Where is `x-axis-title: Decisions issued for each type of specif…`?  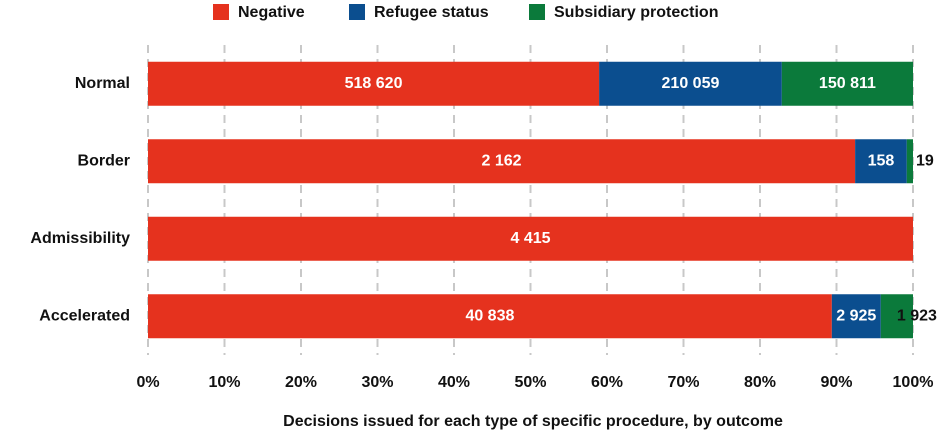
x-axis-title: Decisions issued for each type of specif… is located at coordinates (533, 421).